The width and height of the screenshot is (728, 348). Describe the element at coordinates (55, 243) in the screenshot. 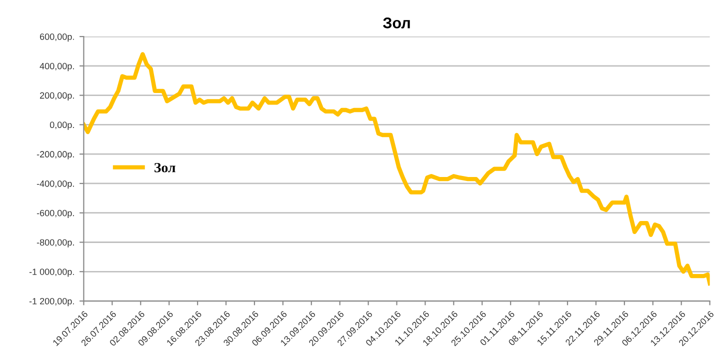

I see `y-tick-label: -800,00р.` at that location.